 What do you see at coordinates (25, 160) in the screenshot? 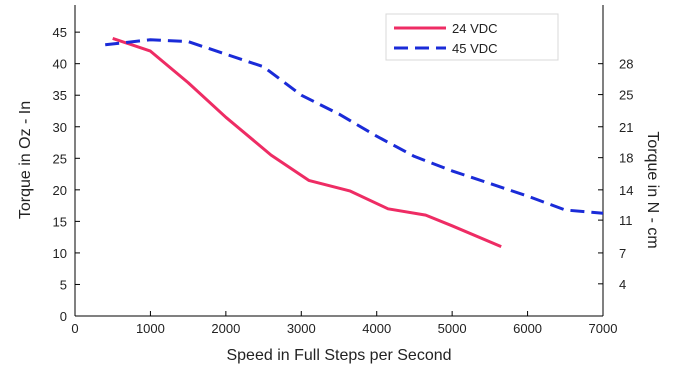
I see `y-axis-label: Torque in Oz - In` at bounding box center [25, 160].